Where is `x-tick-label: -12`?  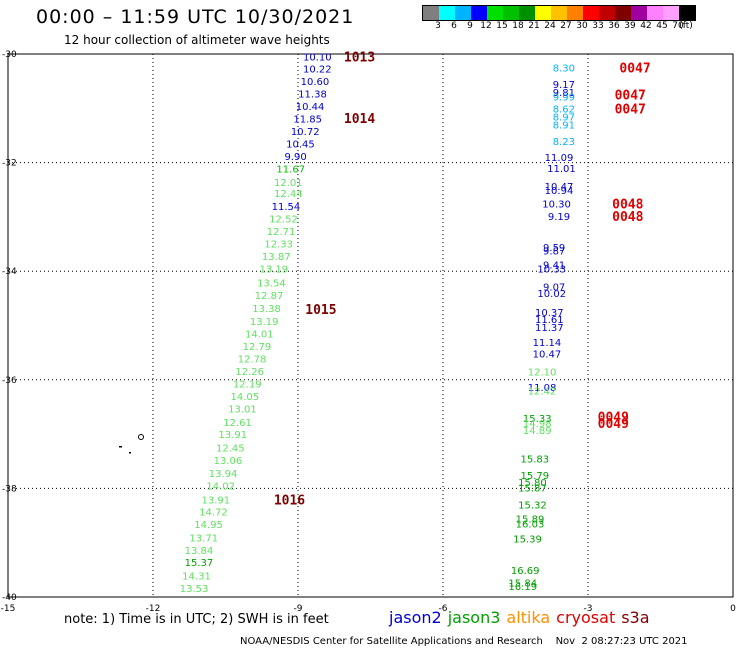
x-tick-label: -12 is located at coordinates (153, 609).